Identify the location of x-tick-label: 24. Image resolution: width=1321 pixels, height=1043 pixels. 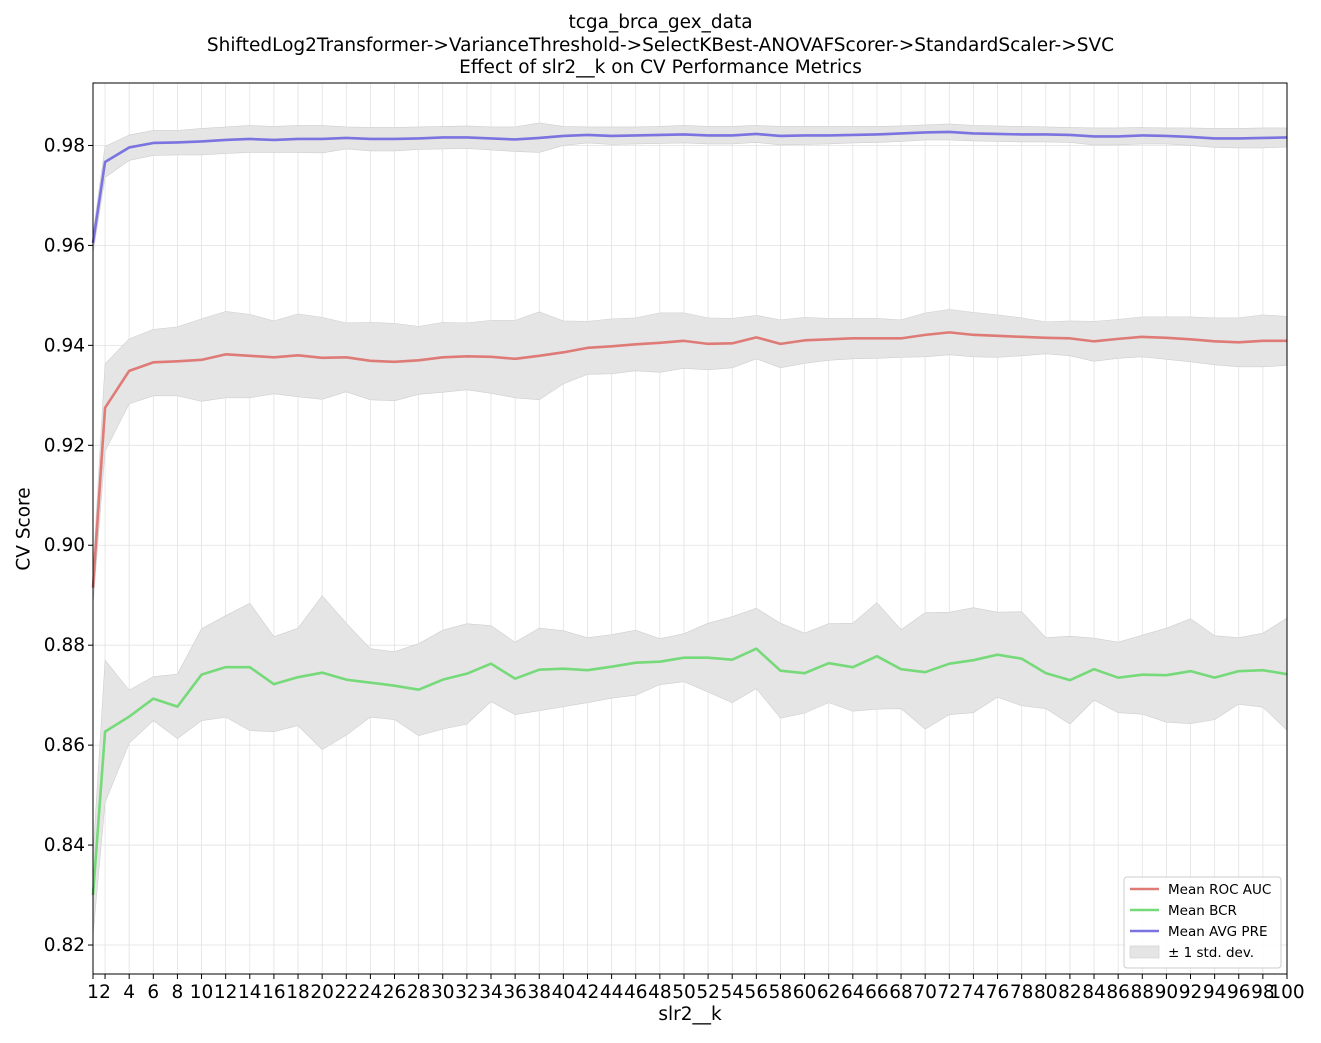
(371, 992).